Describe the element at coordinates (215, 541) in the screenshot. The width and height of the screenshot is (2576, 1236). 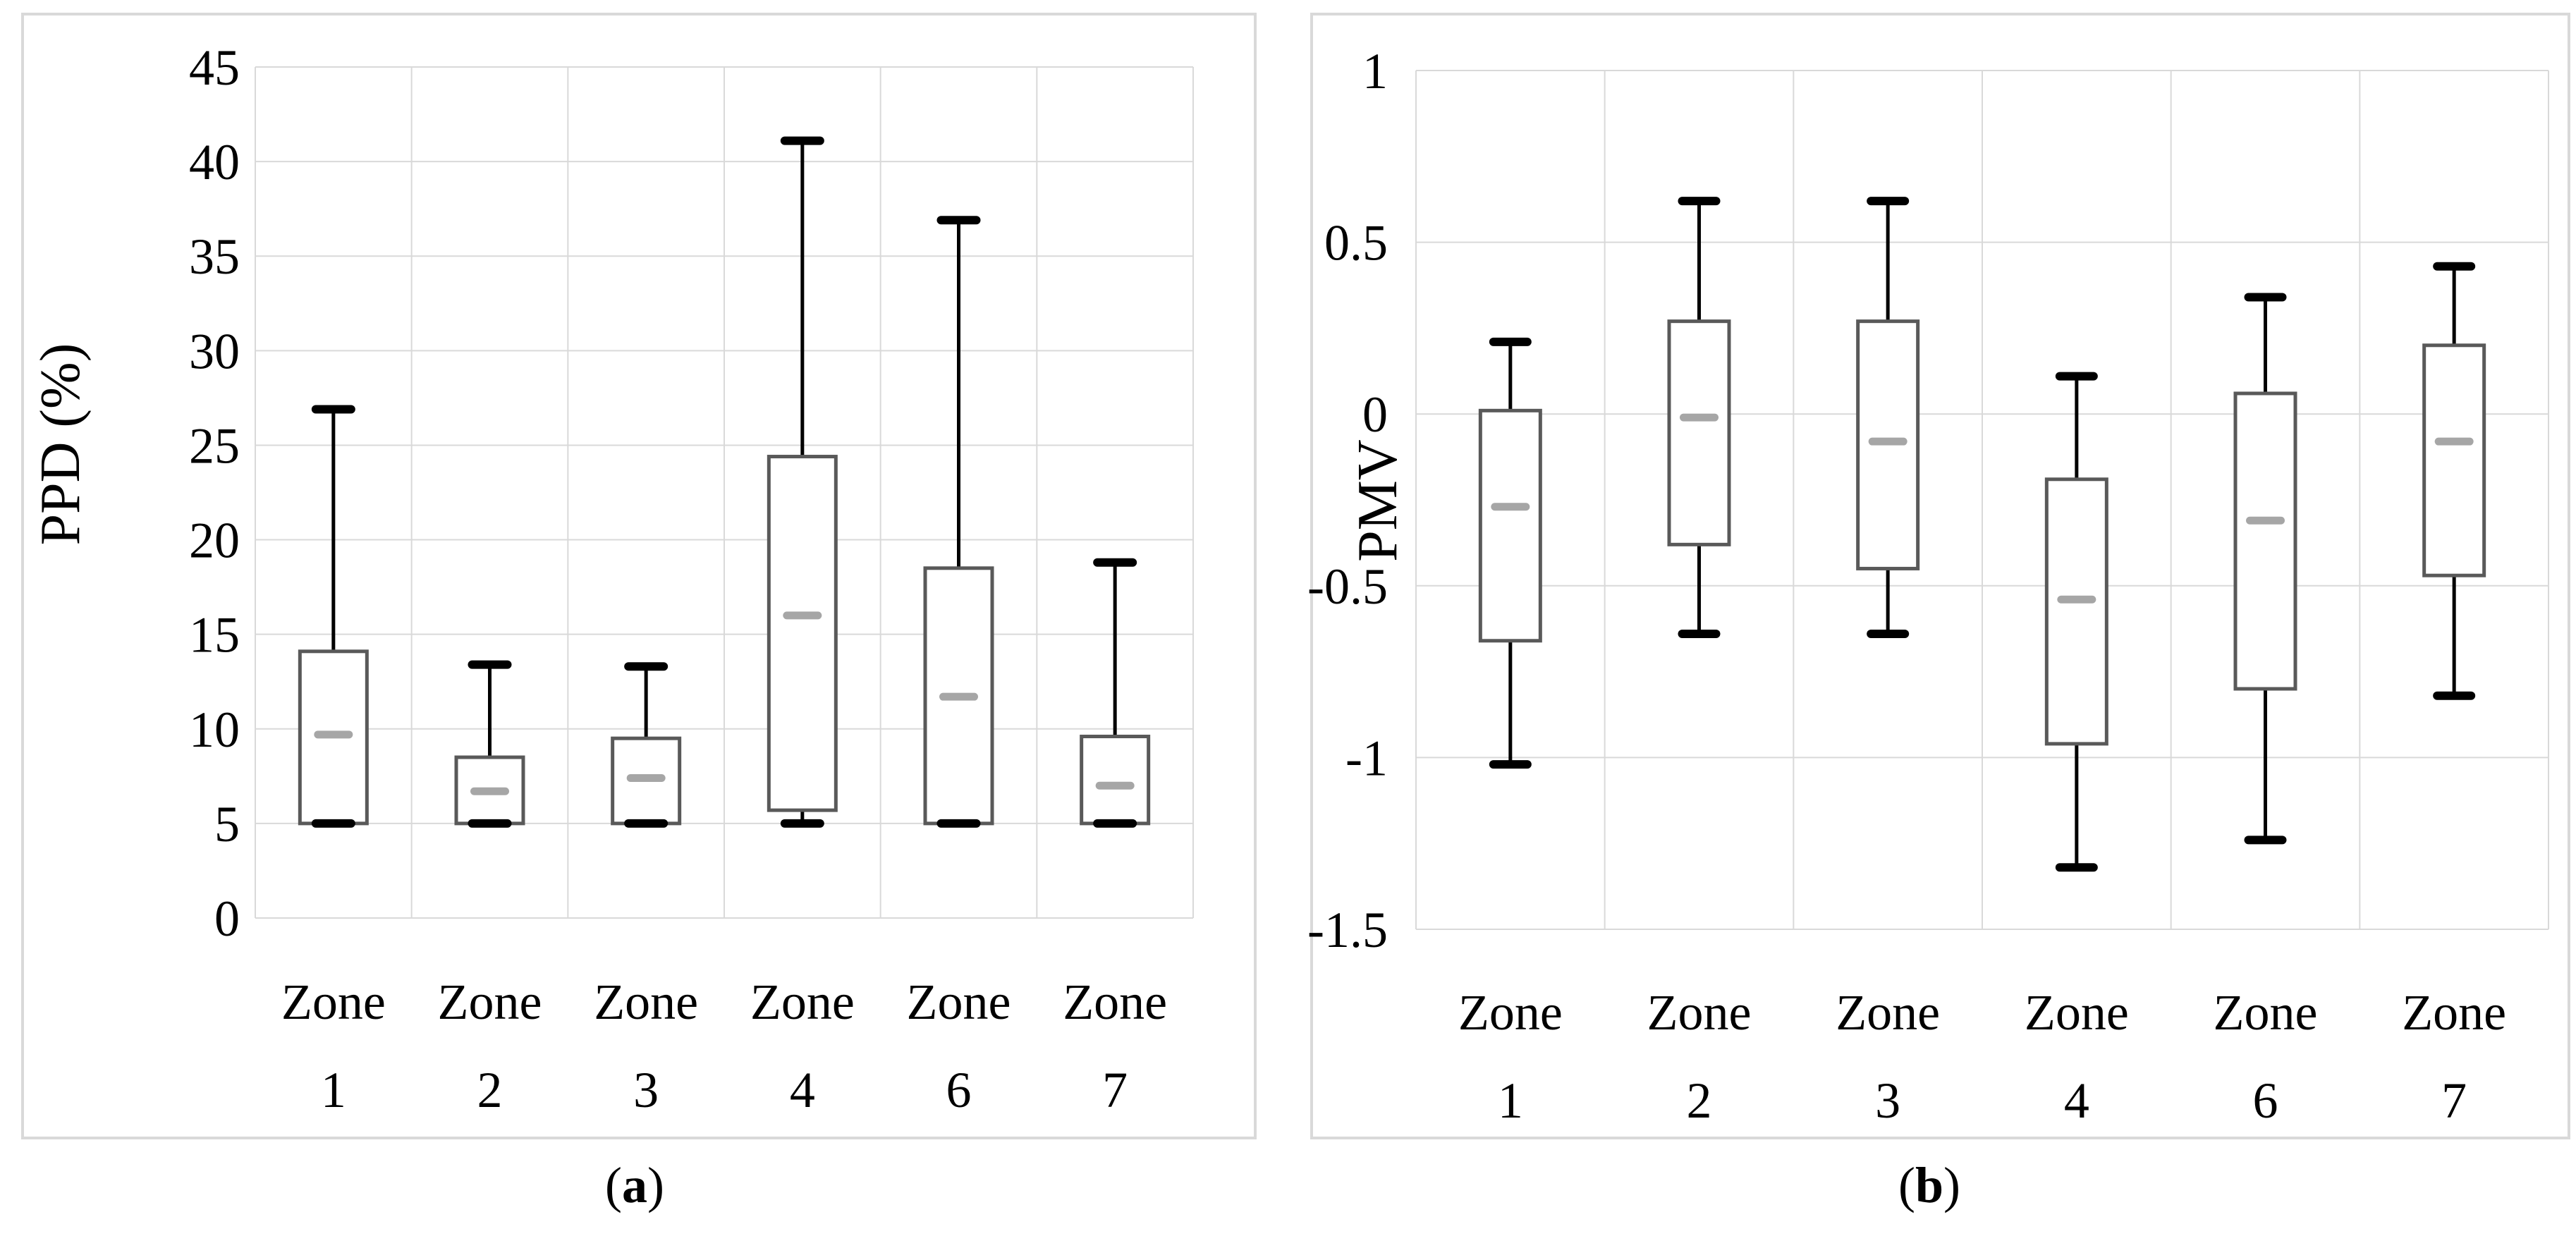
I see `y-tick-label: 20` at that location.